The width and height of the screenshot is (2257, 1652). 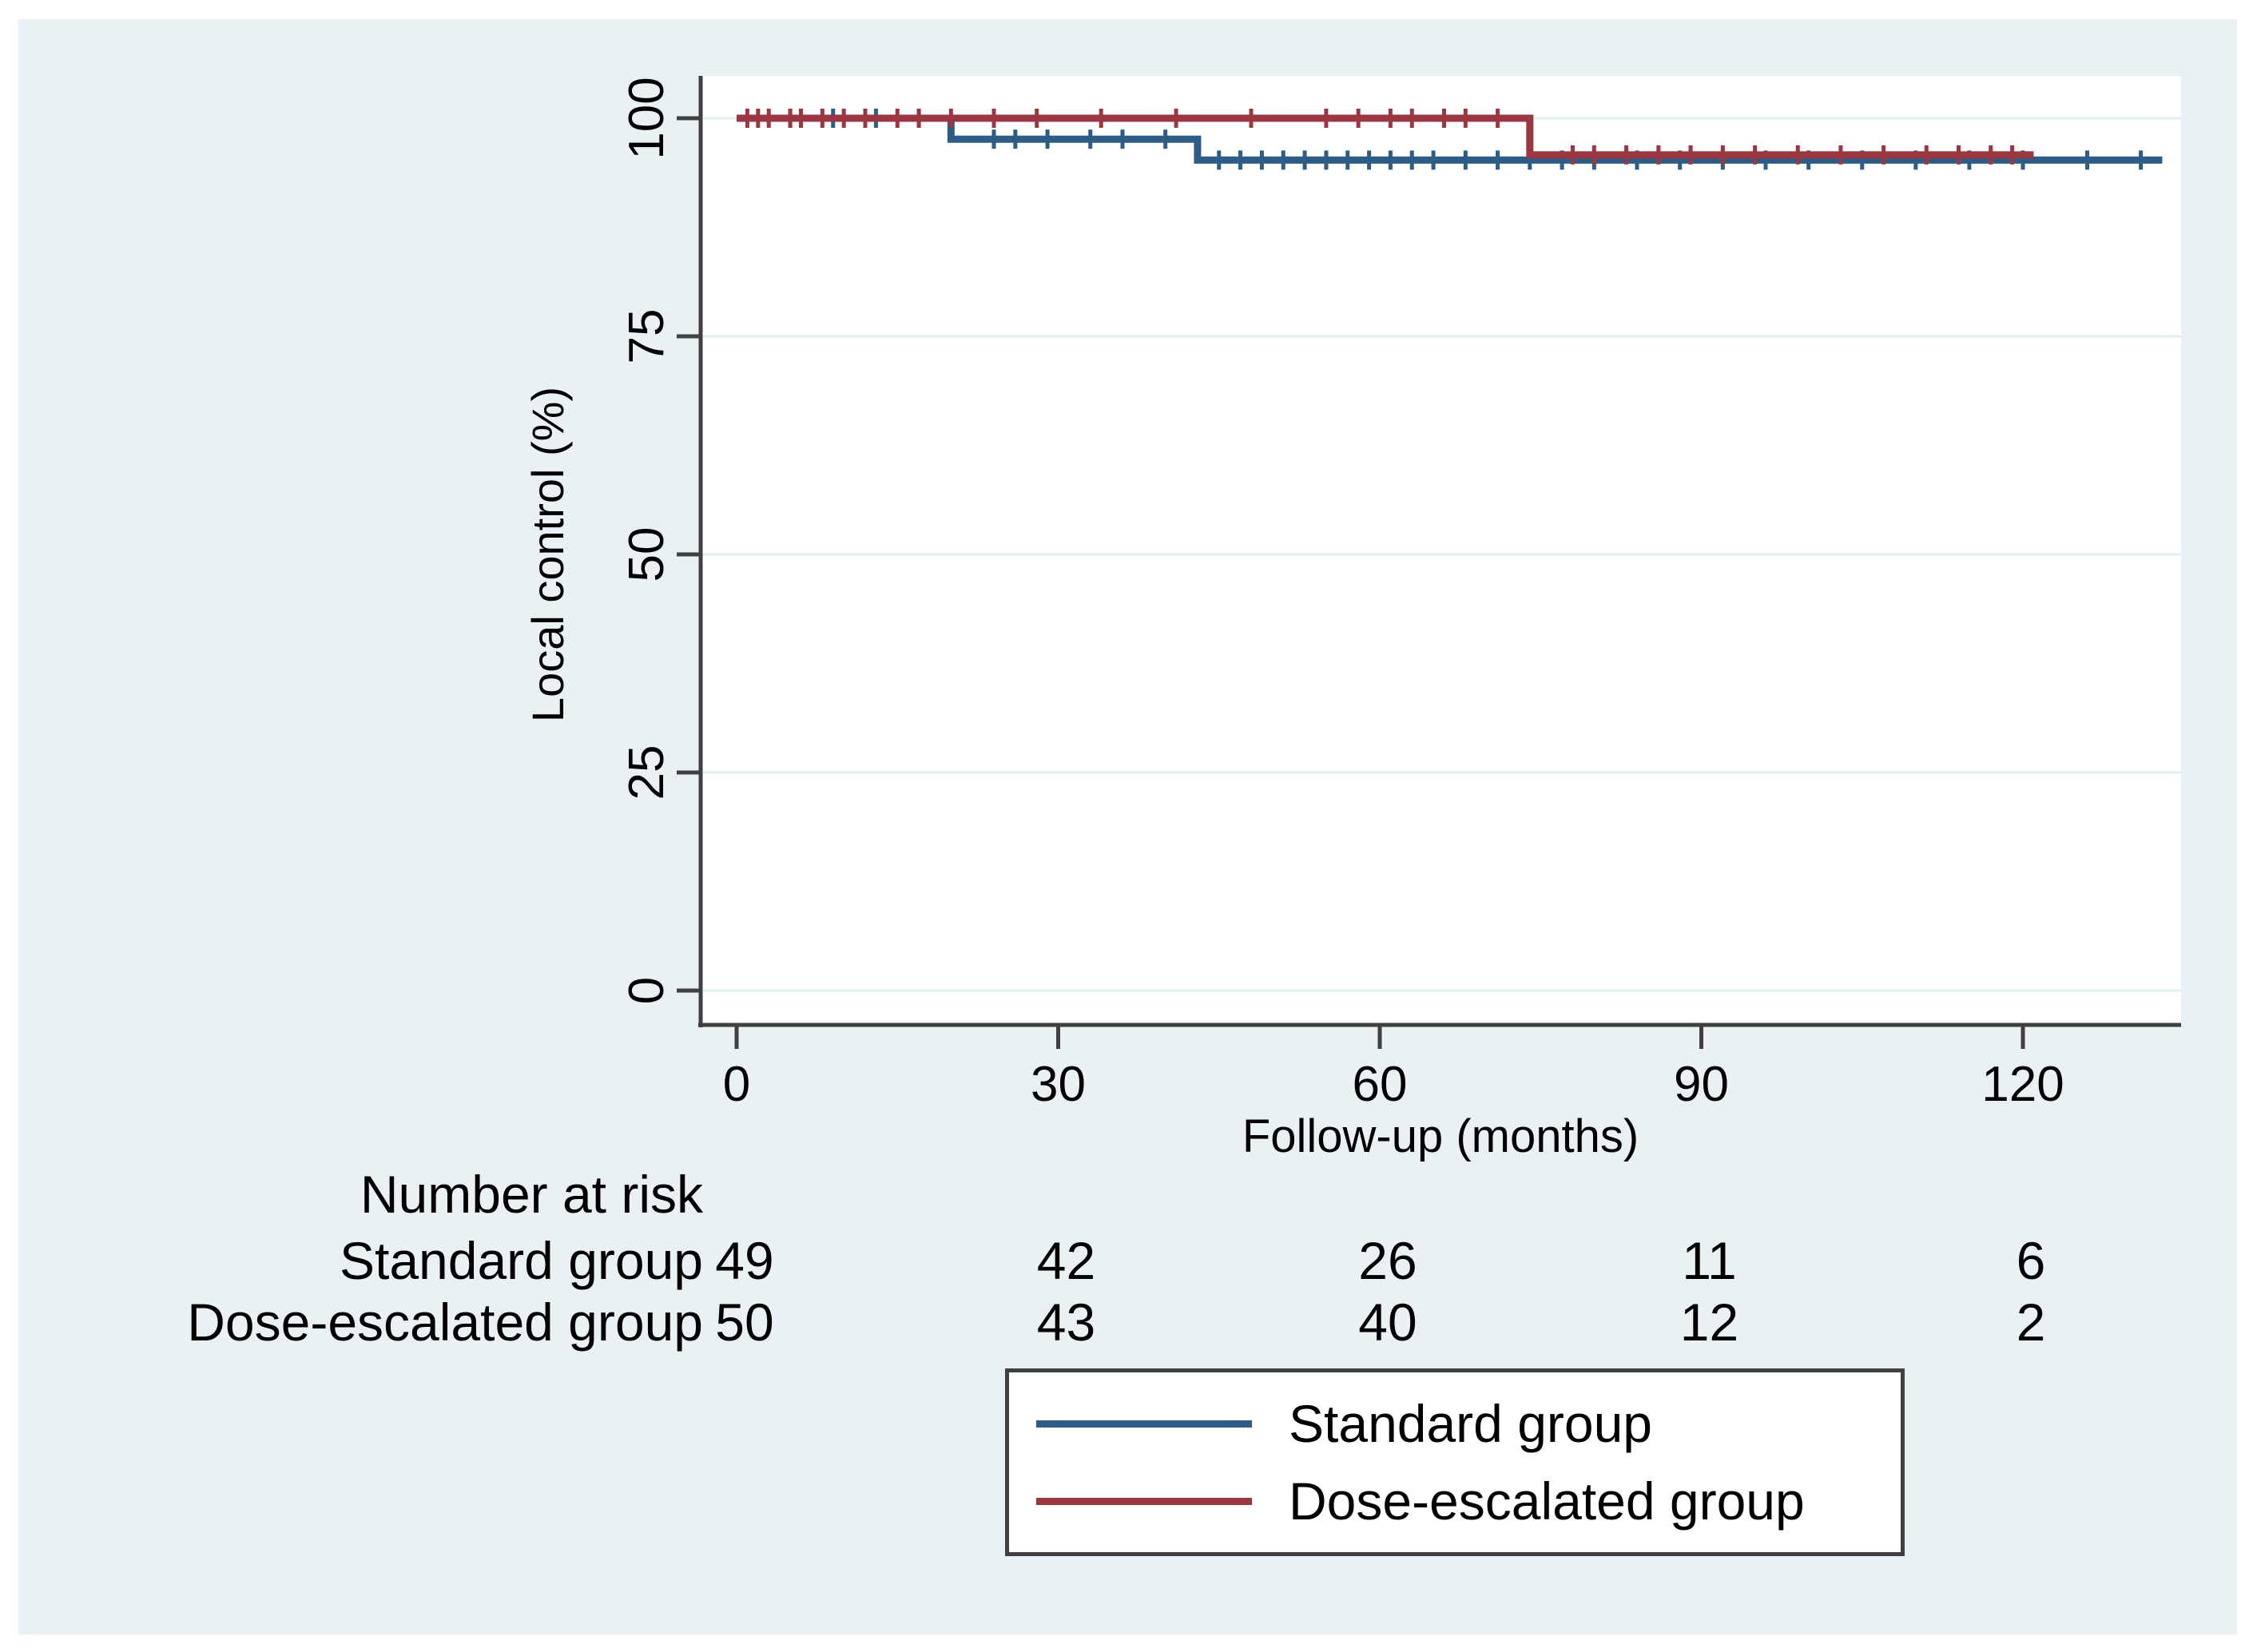 What do you see at coordinates (1066, 1260) in the screenshot?
I see `at-risk-value: 42` at bounding box center [1066, 1260].